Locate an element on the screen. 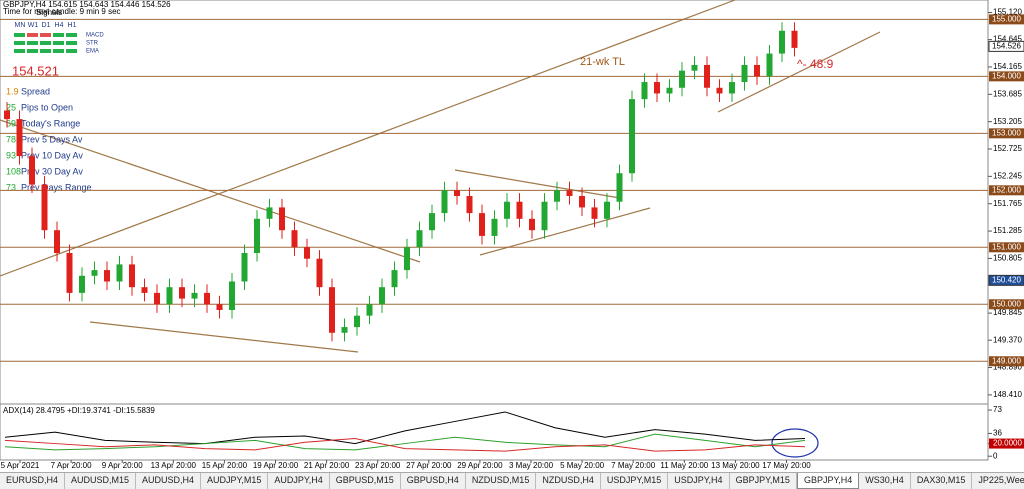 The image size is (1024, 489). price-level-label: 152.000 is located at coordinates (1006, 189).